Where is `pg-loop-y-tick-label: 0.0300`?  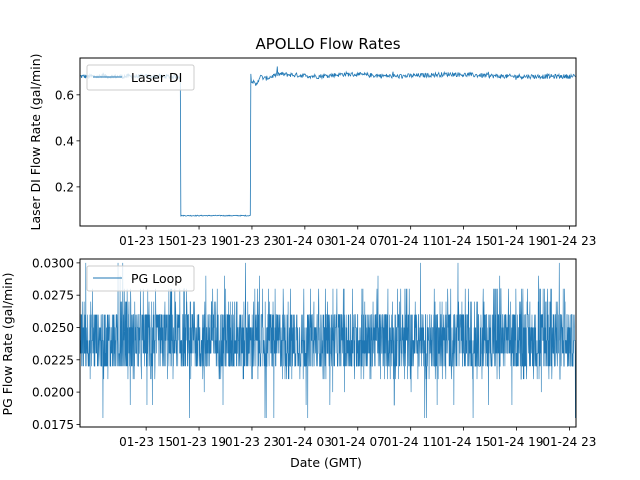
pg-loop-y-tick-label: 0.0300 is located at coordinates (53, 263).